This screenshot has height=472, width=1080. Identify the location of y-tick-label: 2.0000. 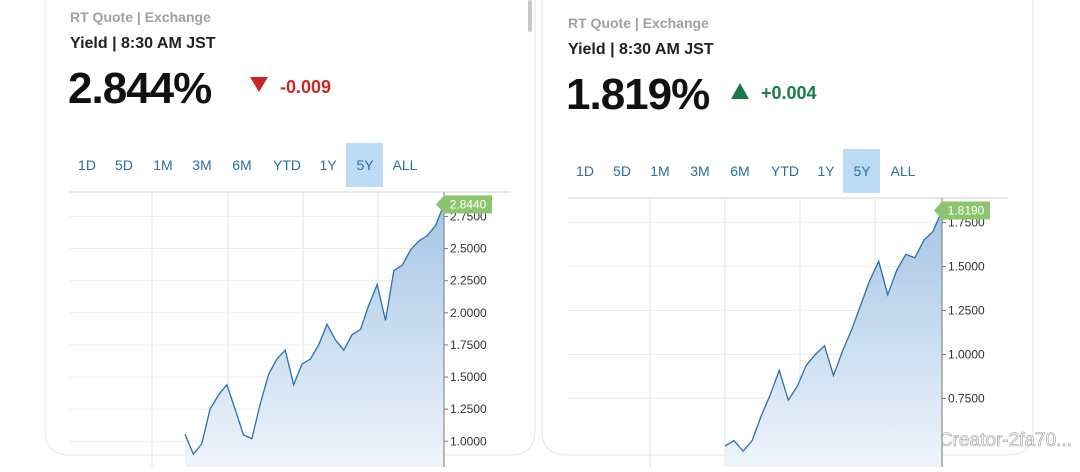
(468, 313).